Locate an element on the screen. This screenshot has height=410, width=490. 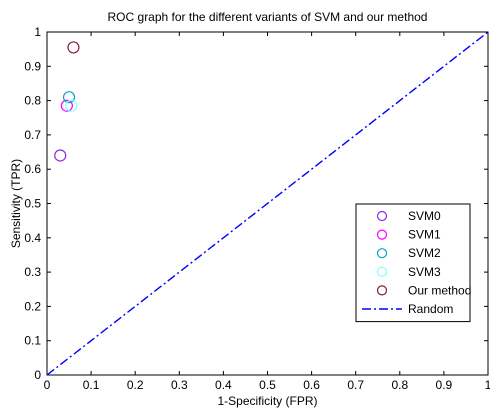
x-tick-label: 0.6 is located at coordinates (311, 385).